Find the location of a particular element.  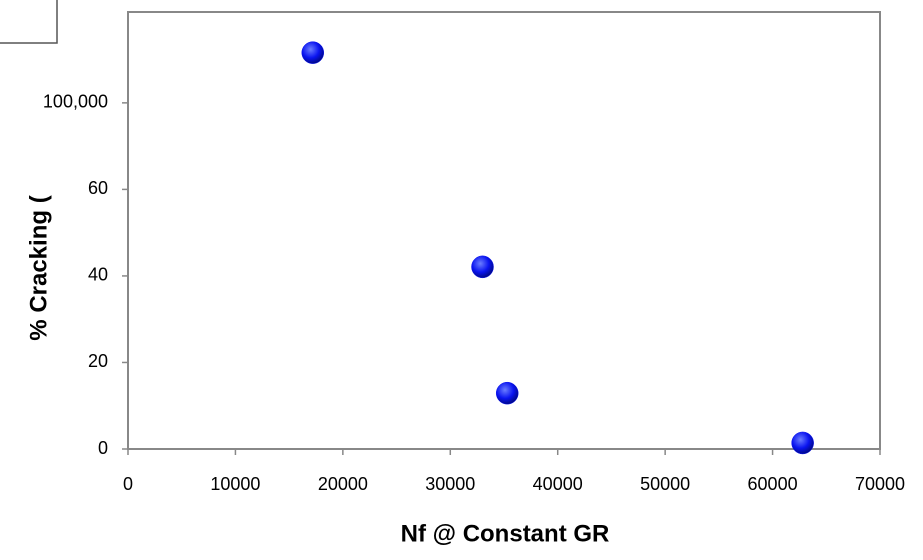

y-tick-label: 100,000 is located at coordinates (75, 102).